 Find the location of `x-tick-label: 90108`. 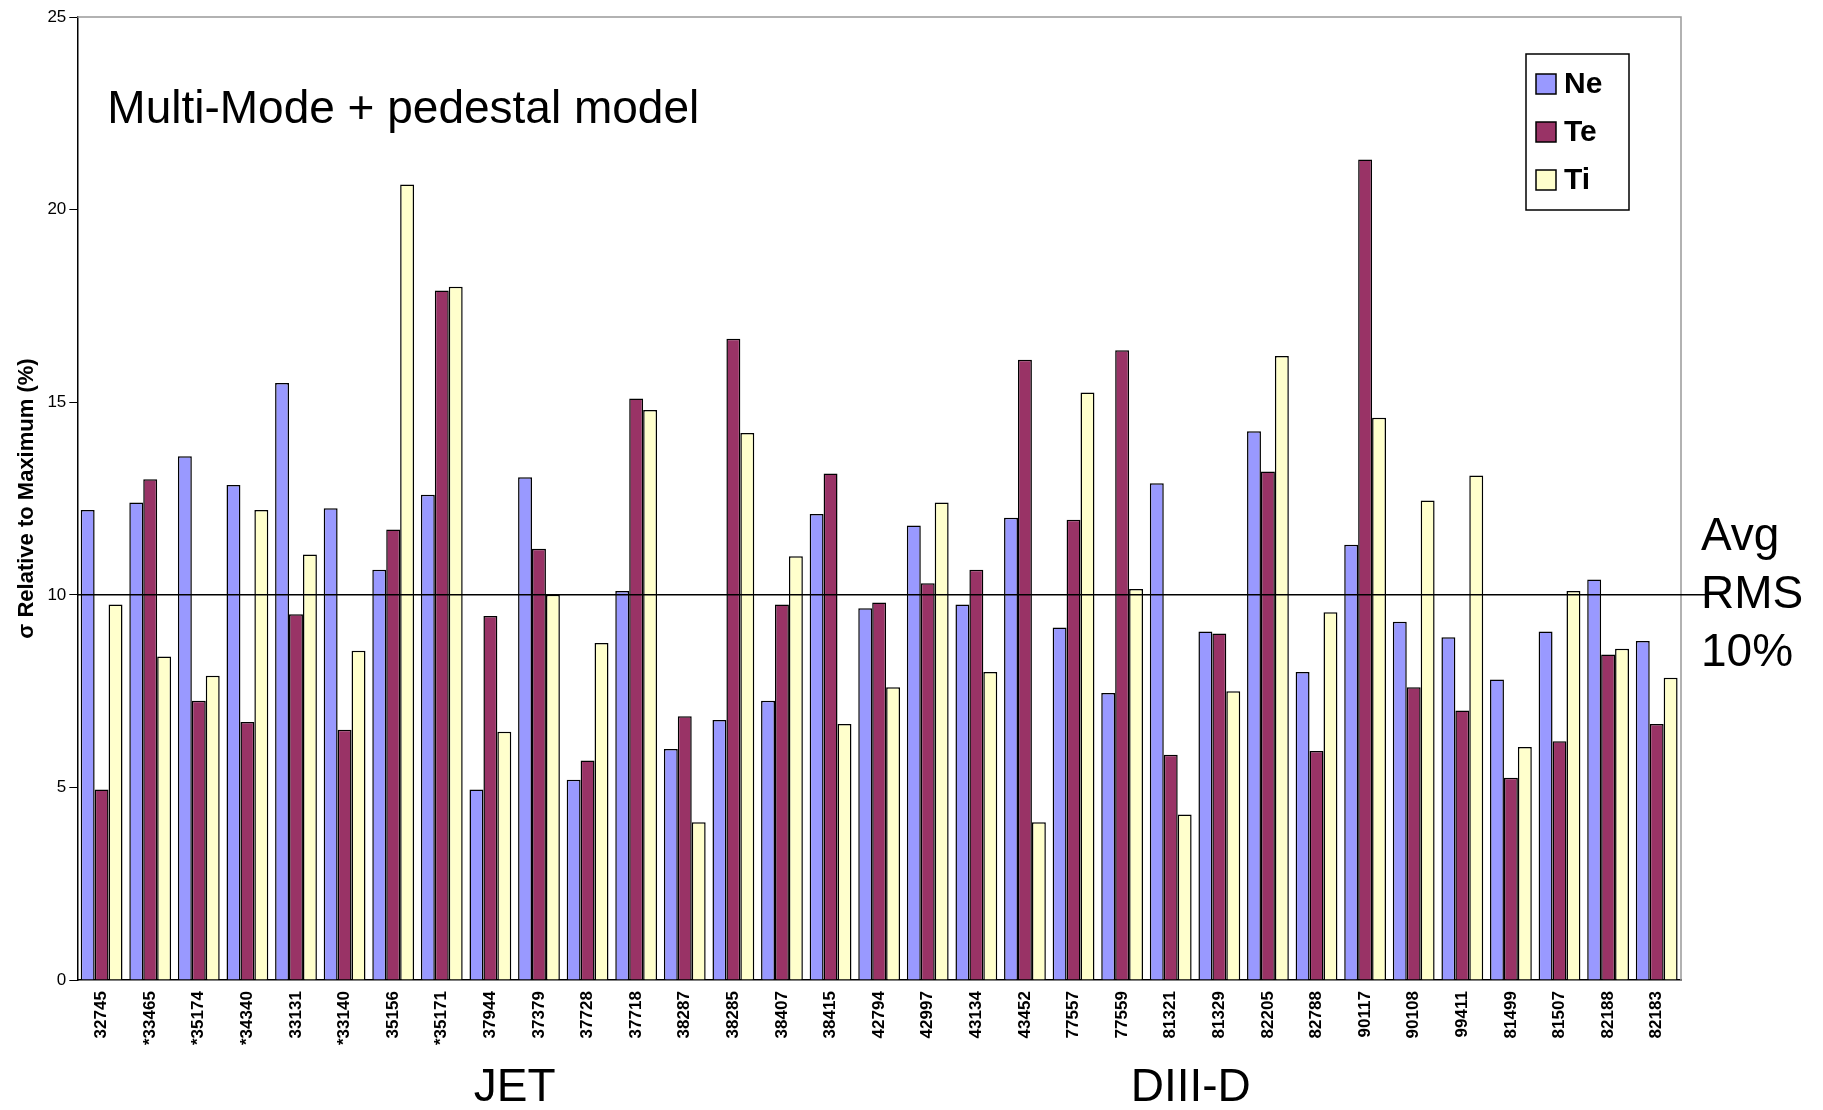

x-tick-label: 90108 is located at coordinates (1413, 1015).